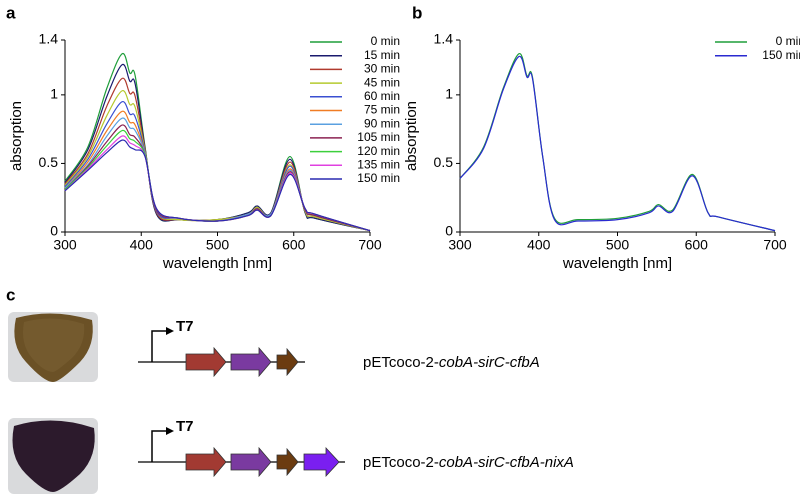  What do you see at coordinates (382, 55) in the screenshot?
I see `legend-label: 15 min` at bounding box center [382, 55].